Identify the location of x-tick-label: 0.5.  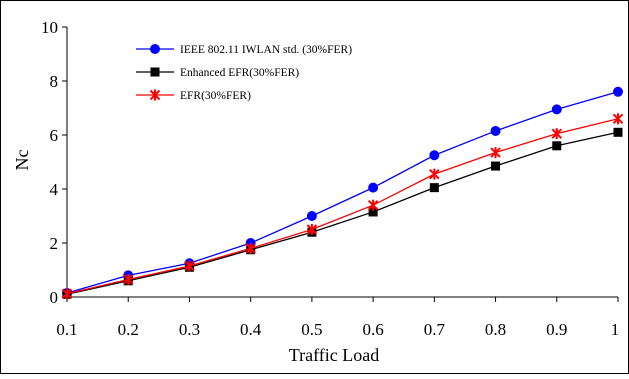
(311, 329).